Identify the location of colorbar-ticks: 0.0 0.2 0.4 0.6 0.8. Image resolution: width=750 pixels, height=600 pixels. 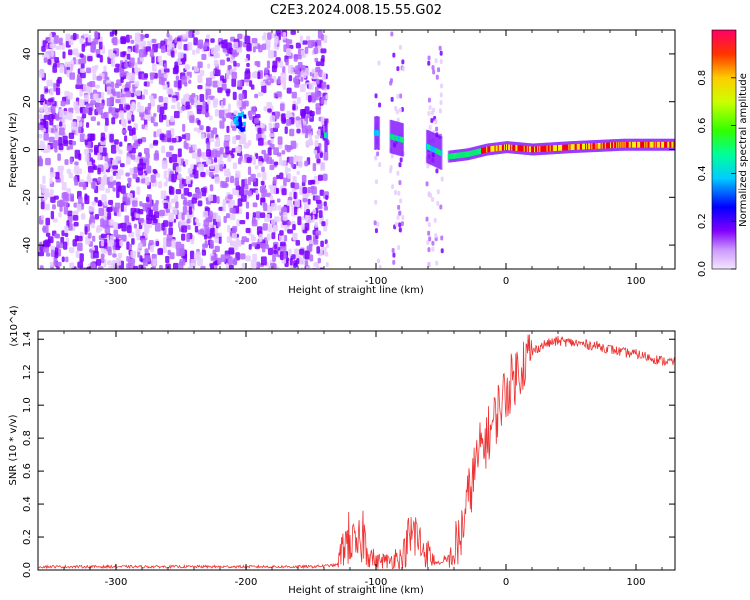
(716, 173).